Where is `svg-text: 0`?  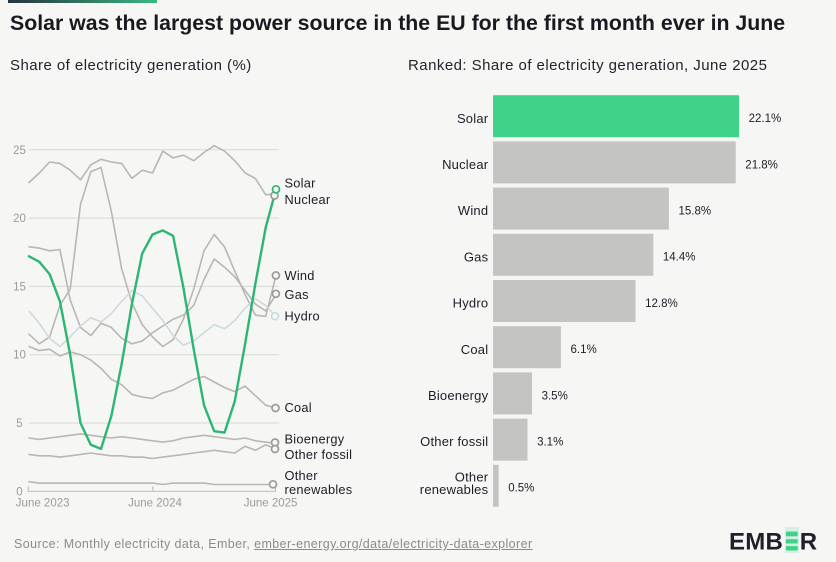
svg-text: 0 is located at coordinates (19, 492).